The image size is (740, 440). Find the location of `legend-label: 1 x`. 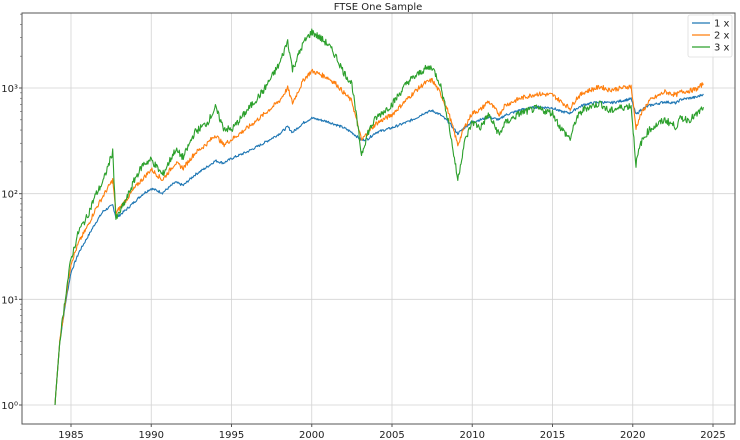

legend-label: 1 x is located at coordinates (722, 24).